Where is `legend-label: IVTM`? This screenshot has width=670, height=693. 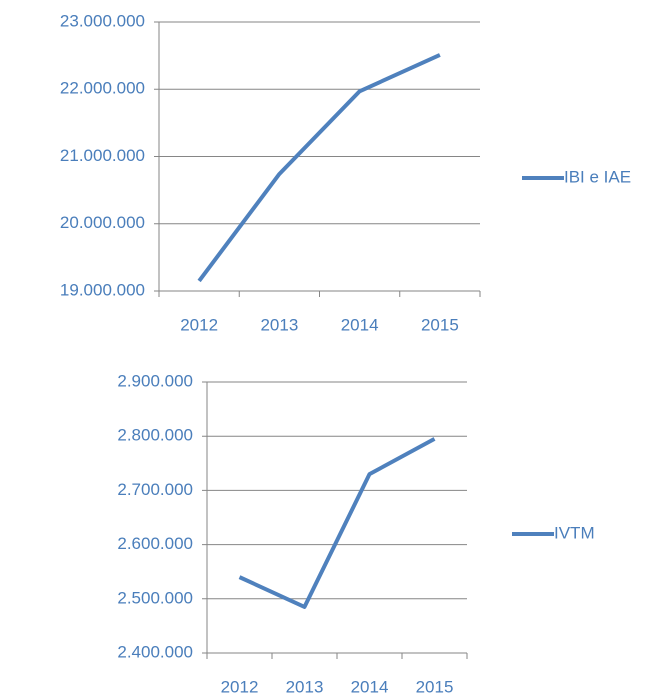 legend-label: IVTM is located at coordinates (574, 532).